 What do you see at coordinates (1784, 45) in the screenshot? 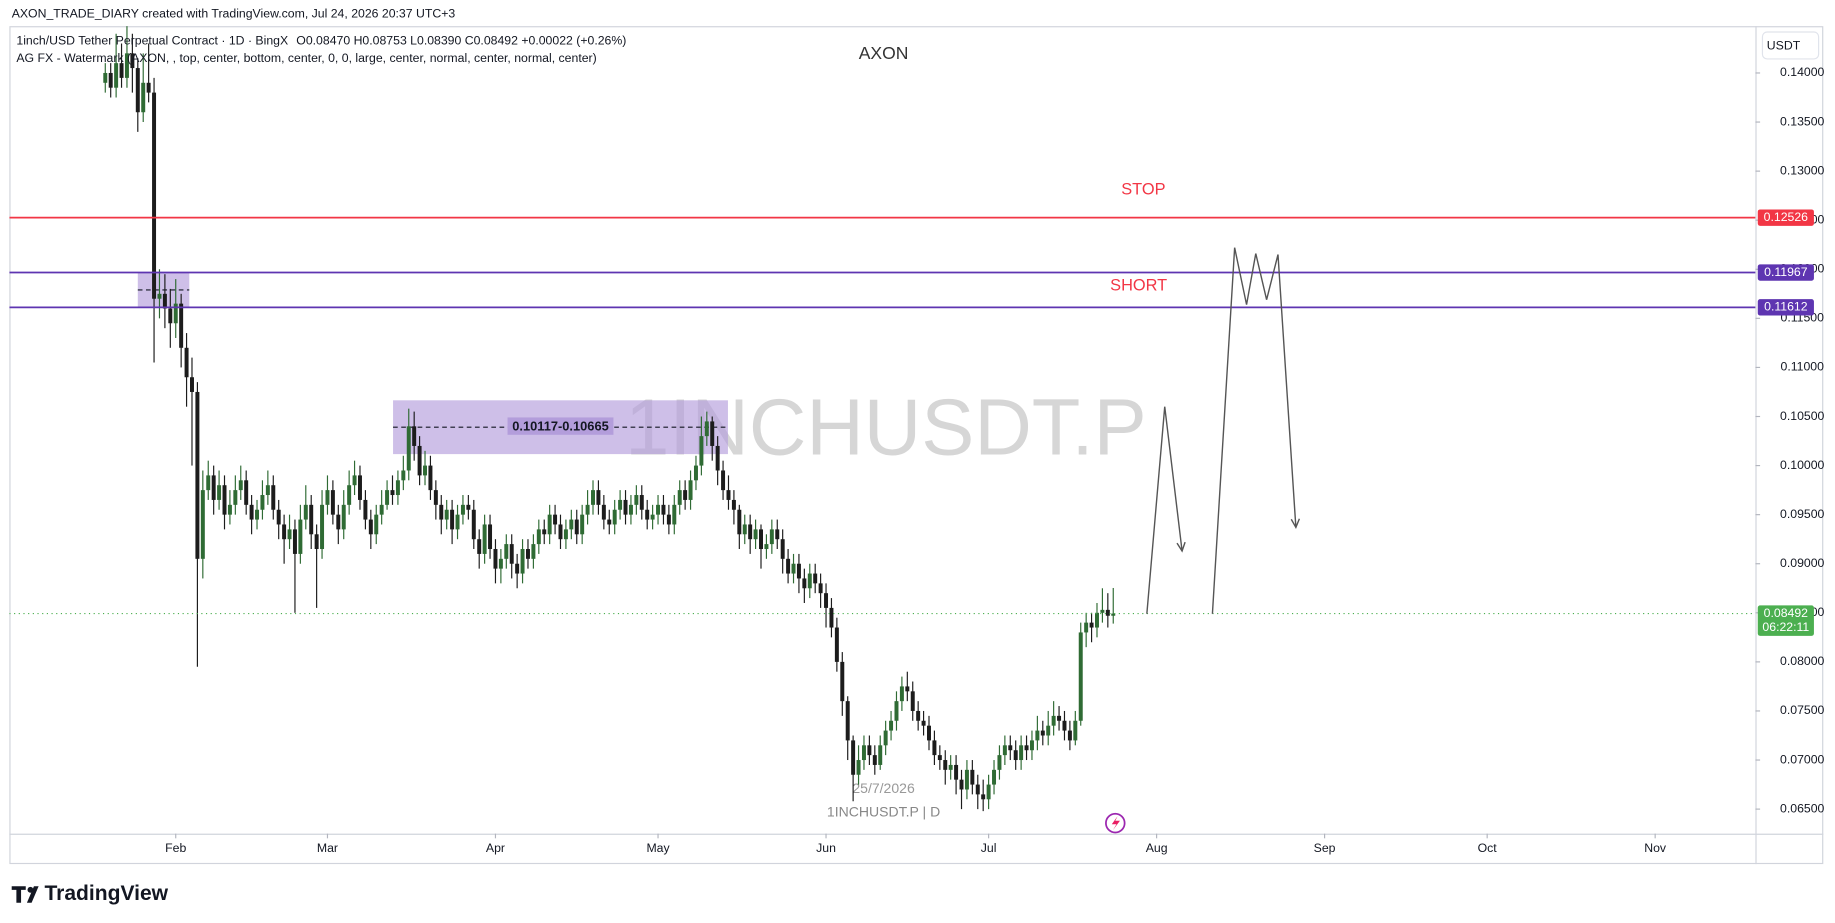
I see `currency: USDT` at bounding box center [1784, 45].